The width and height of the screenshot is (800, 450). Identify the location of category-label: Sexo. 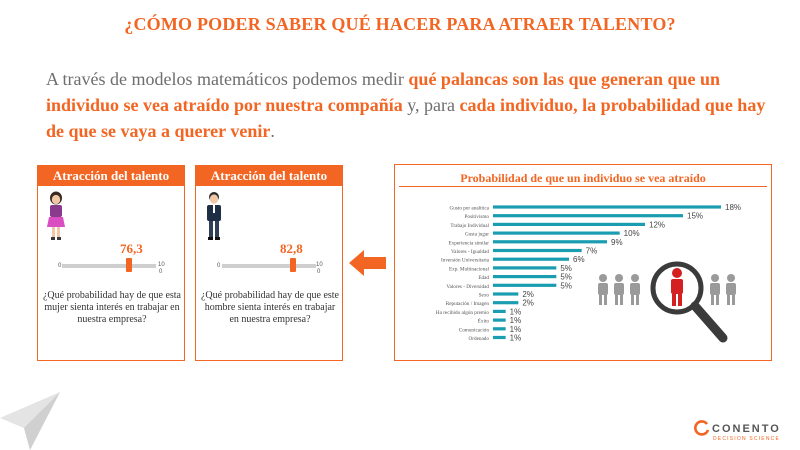
(484, 296).